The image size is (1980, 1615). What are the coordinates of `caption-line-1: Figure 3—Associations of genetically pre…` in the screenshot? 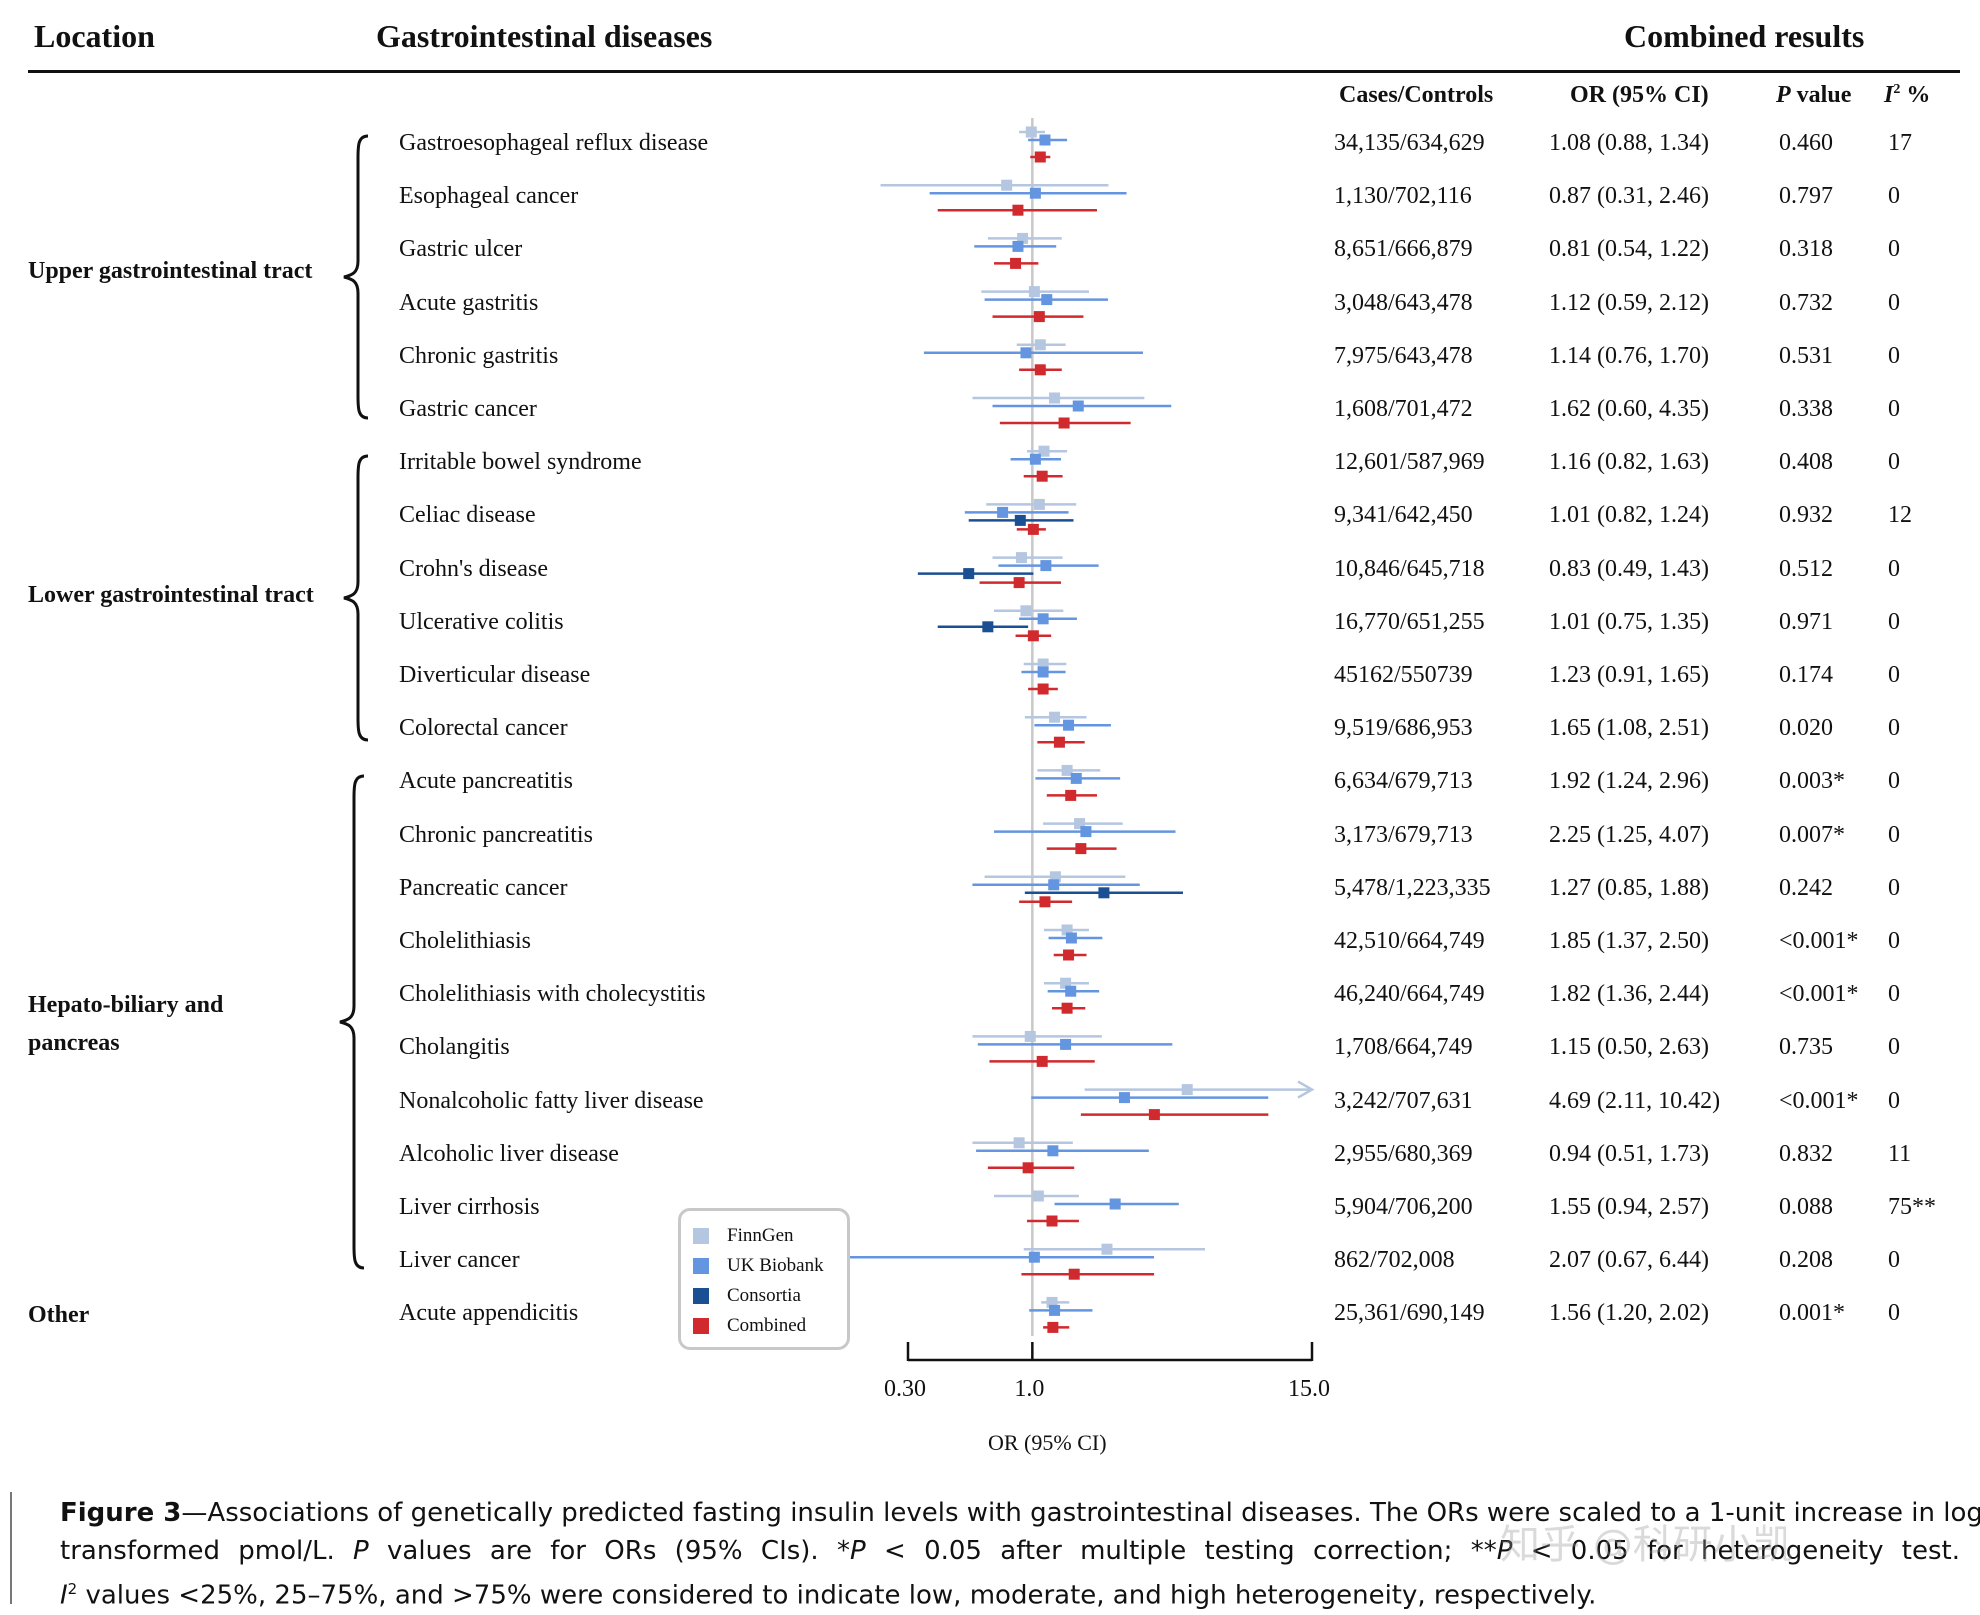 It's located at (1020, 1513).